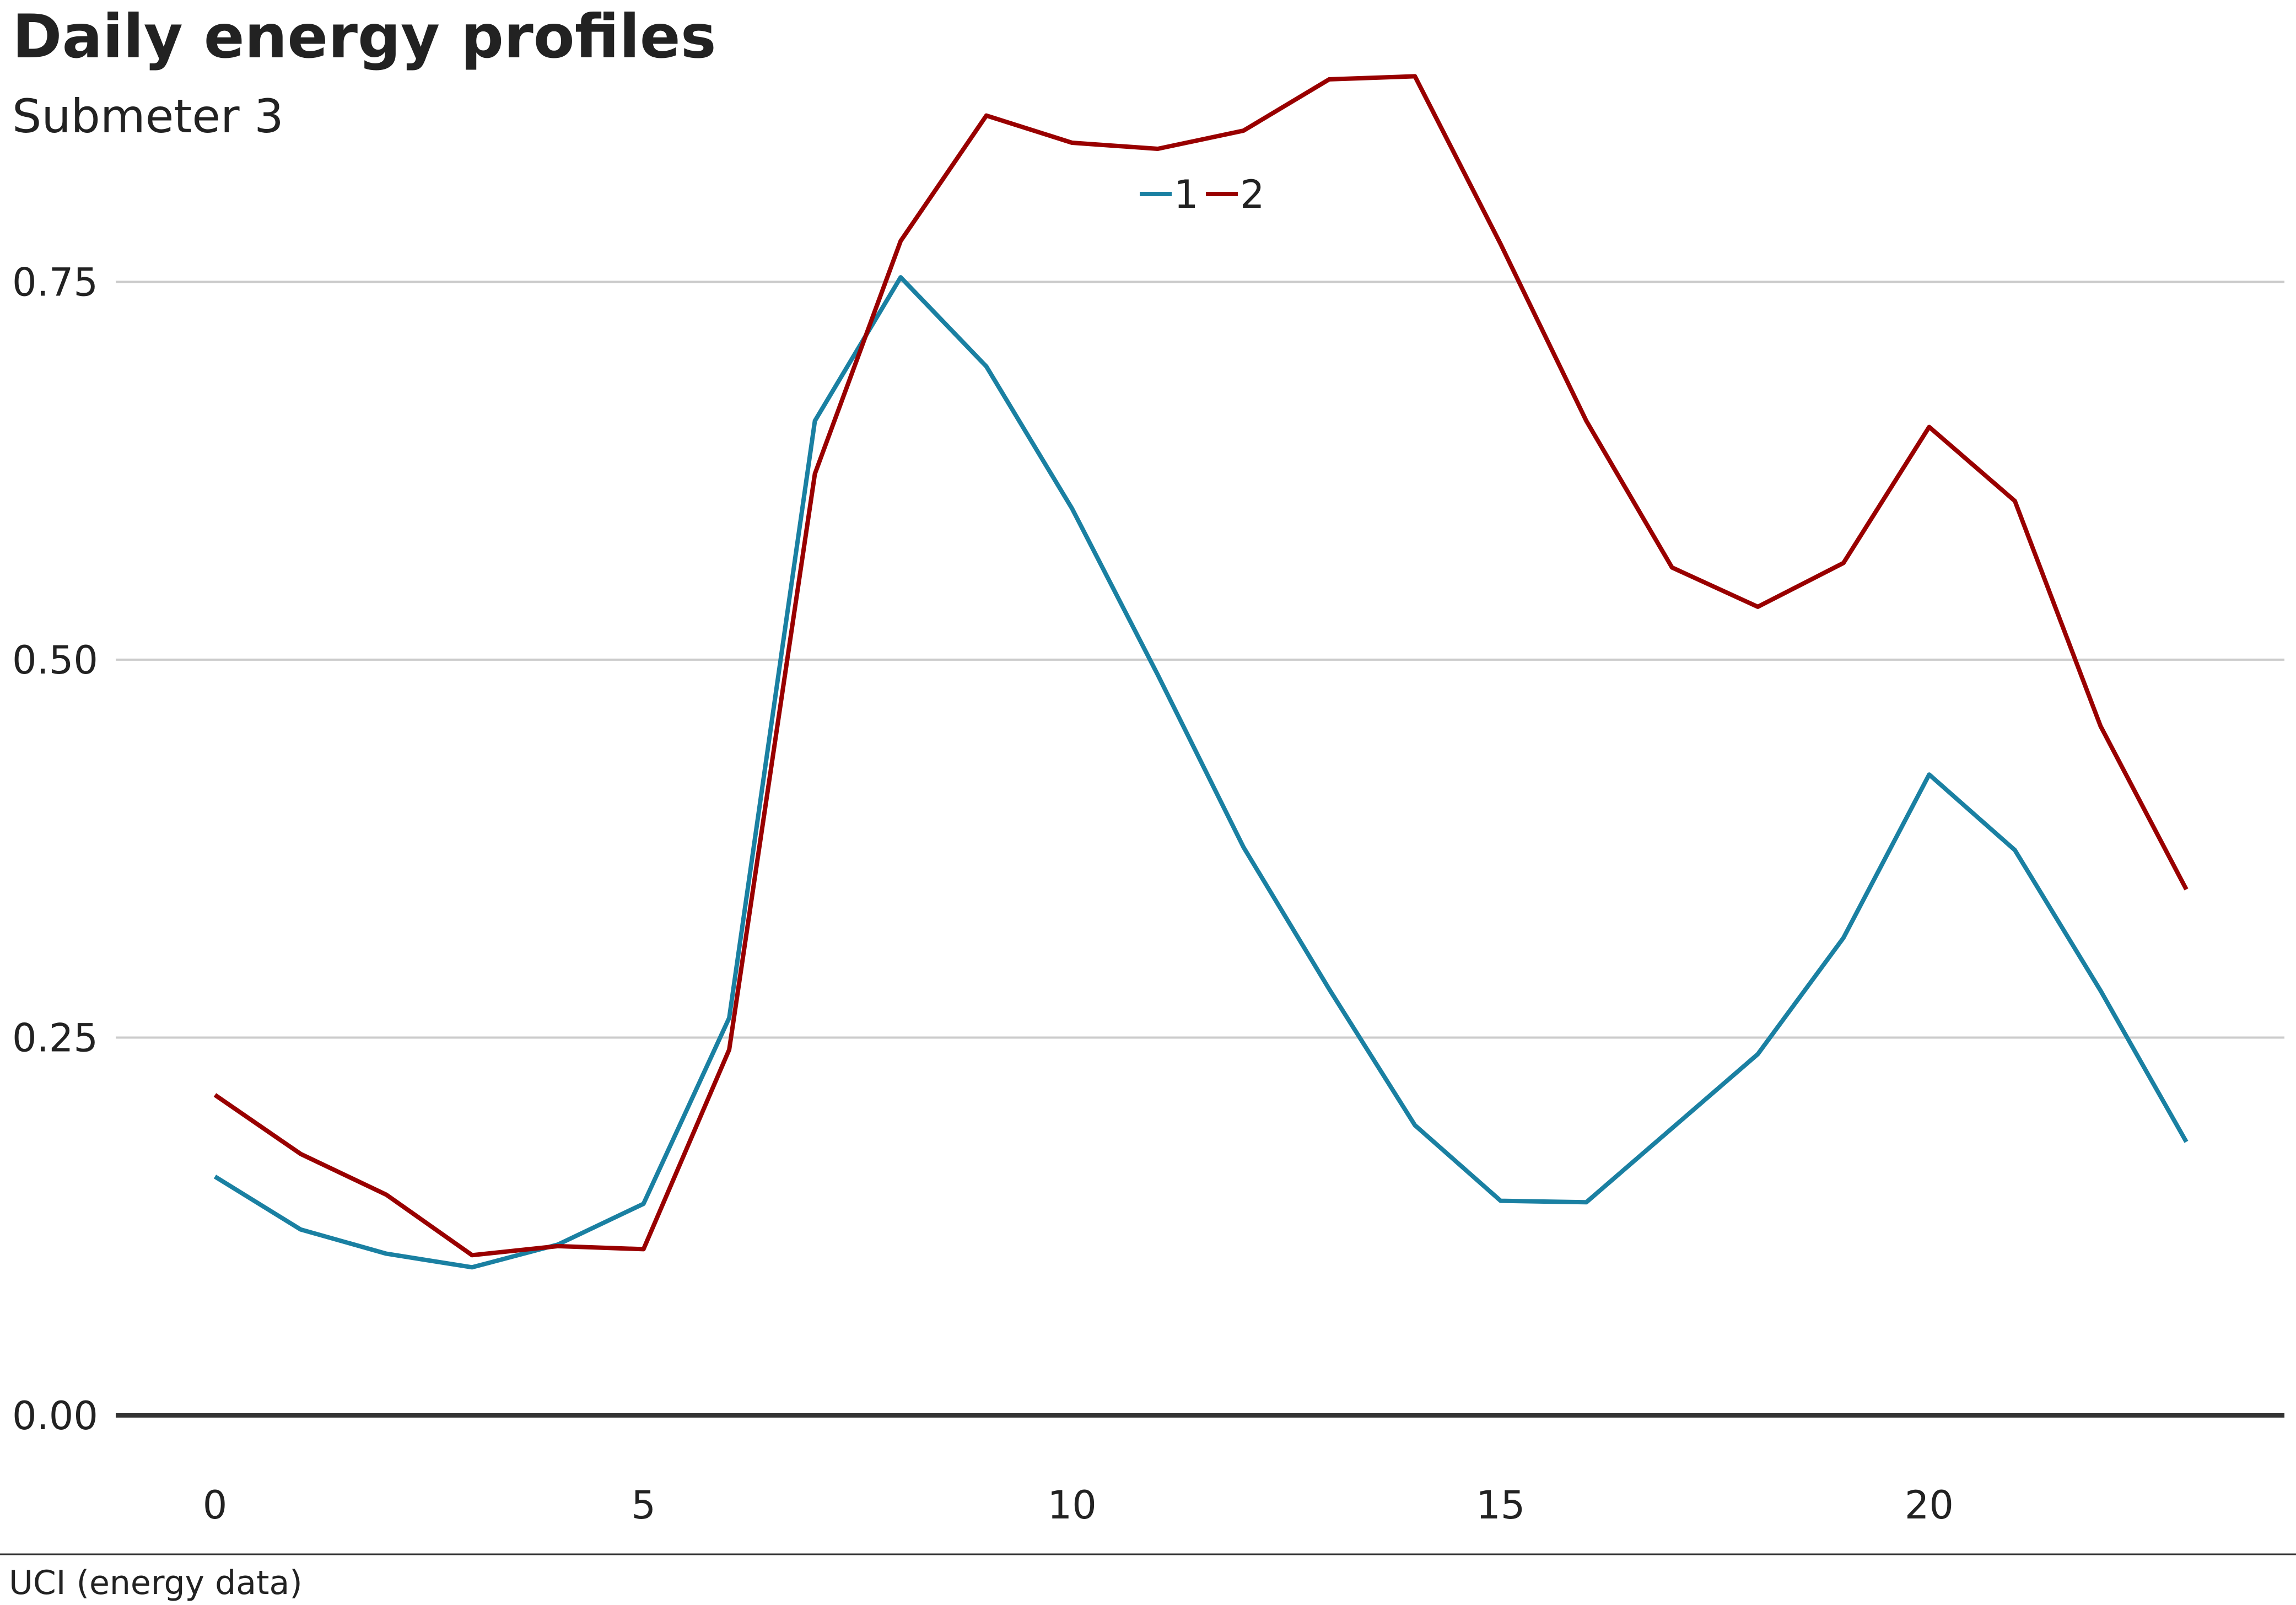 The width and height of the screenshot is (2296, 1605). What do you see at coordinates (1187, 195) in the screenshot?
I see `legend-label-1: 1` at bounding box center [1187, 195].